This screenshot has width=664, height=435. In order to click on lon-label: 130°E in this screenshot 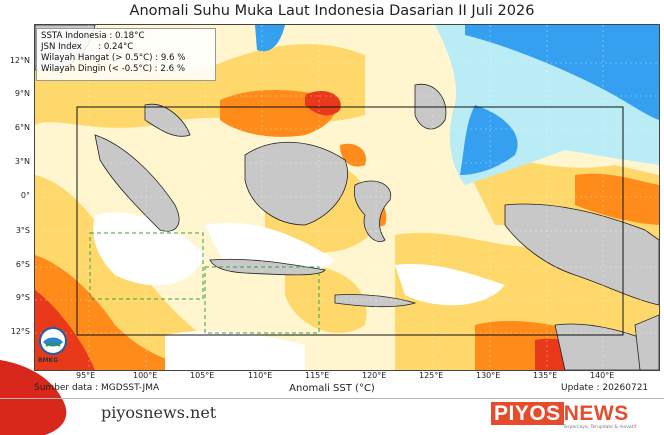, I will do `click(488, 375)`.